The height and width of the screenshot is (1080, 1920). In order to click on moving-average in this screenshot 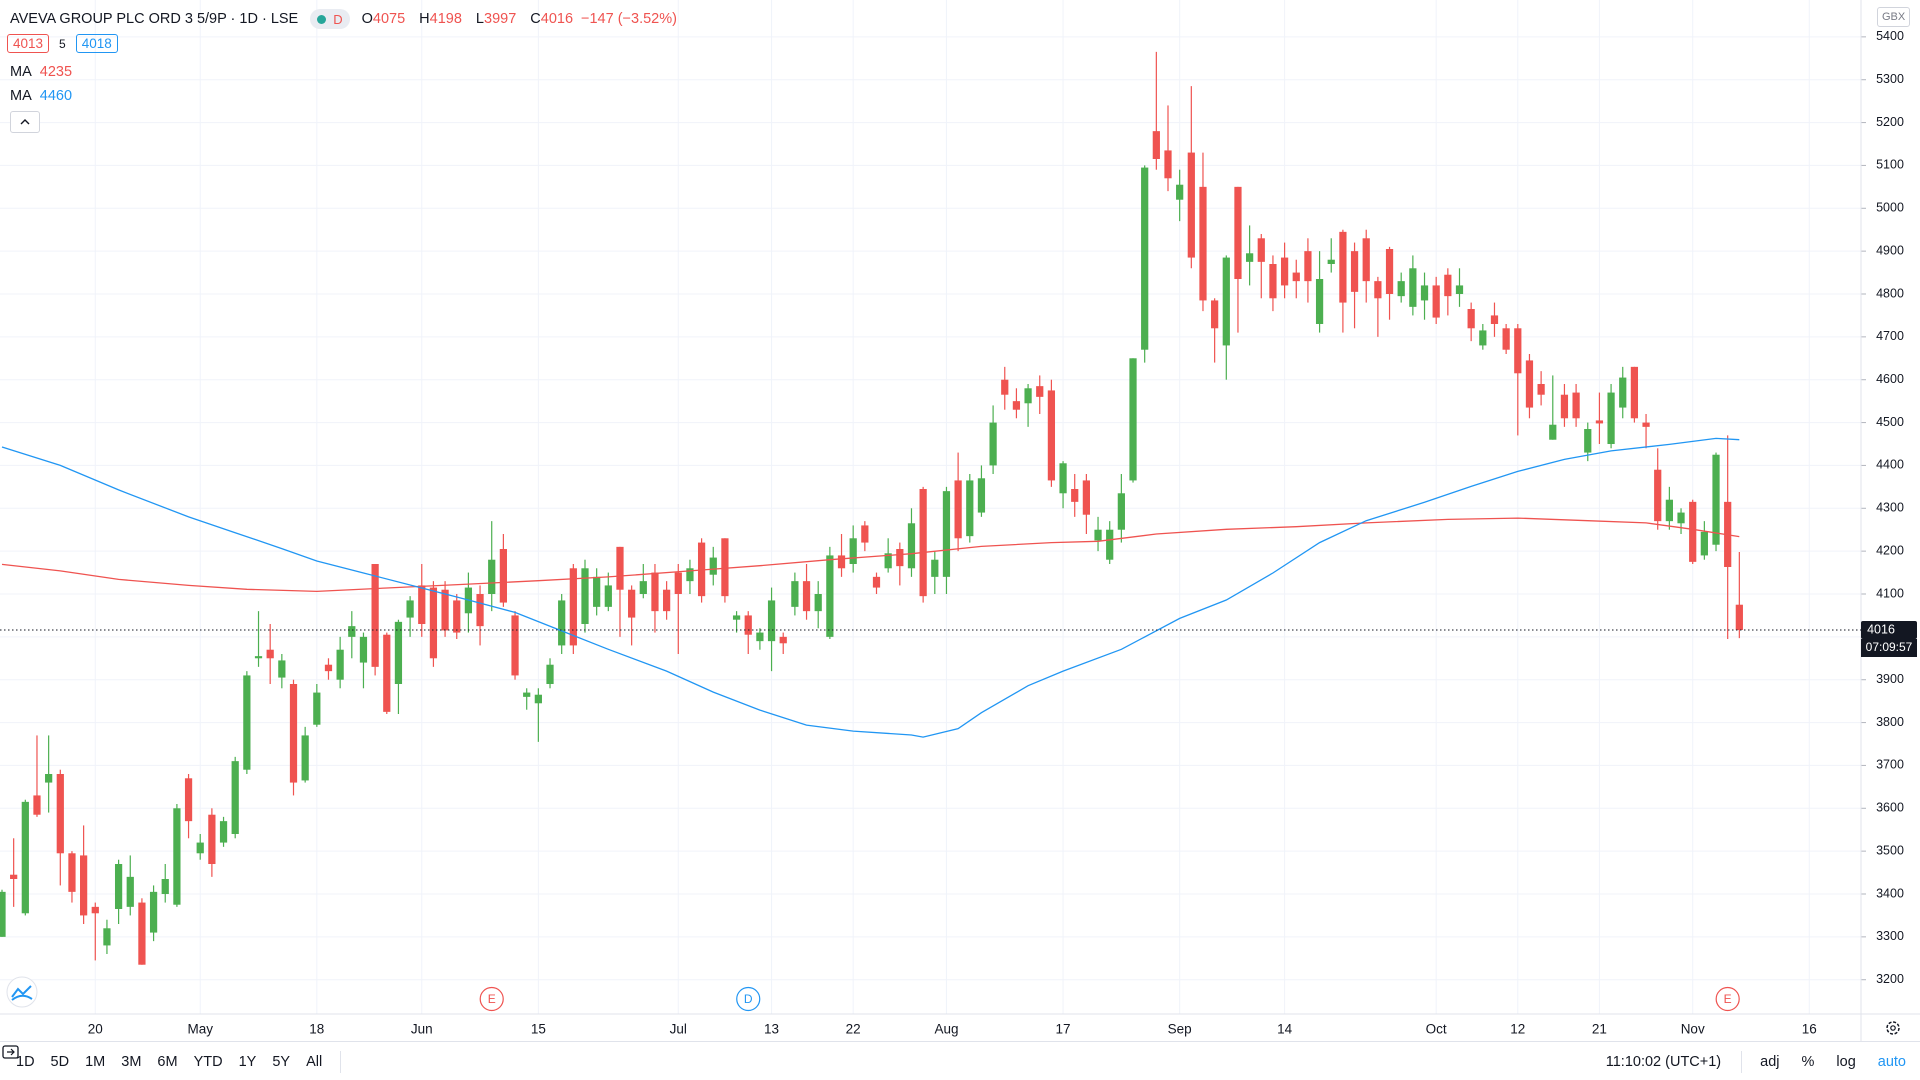, I will do `click(870, 555)`.